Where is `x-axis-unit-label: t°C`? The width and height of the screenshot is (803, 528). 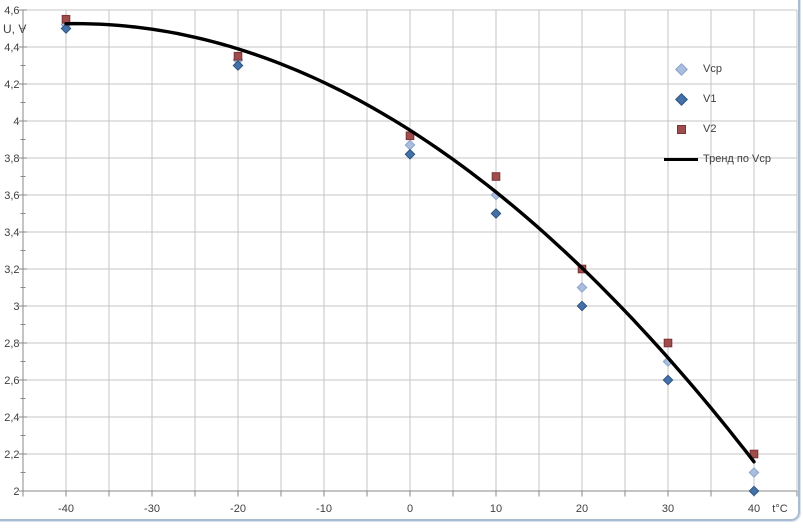 x-axis-unit-label: t°C is located at coordinates (779, 509).